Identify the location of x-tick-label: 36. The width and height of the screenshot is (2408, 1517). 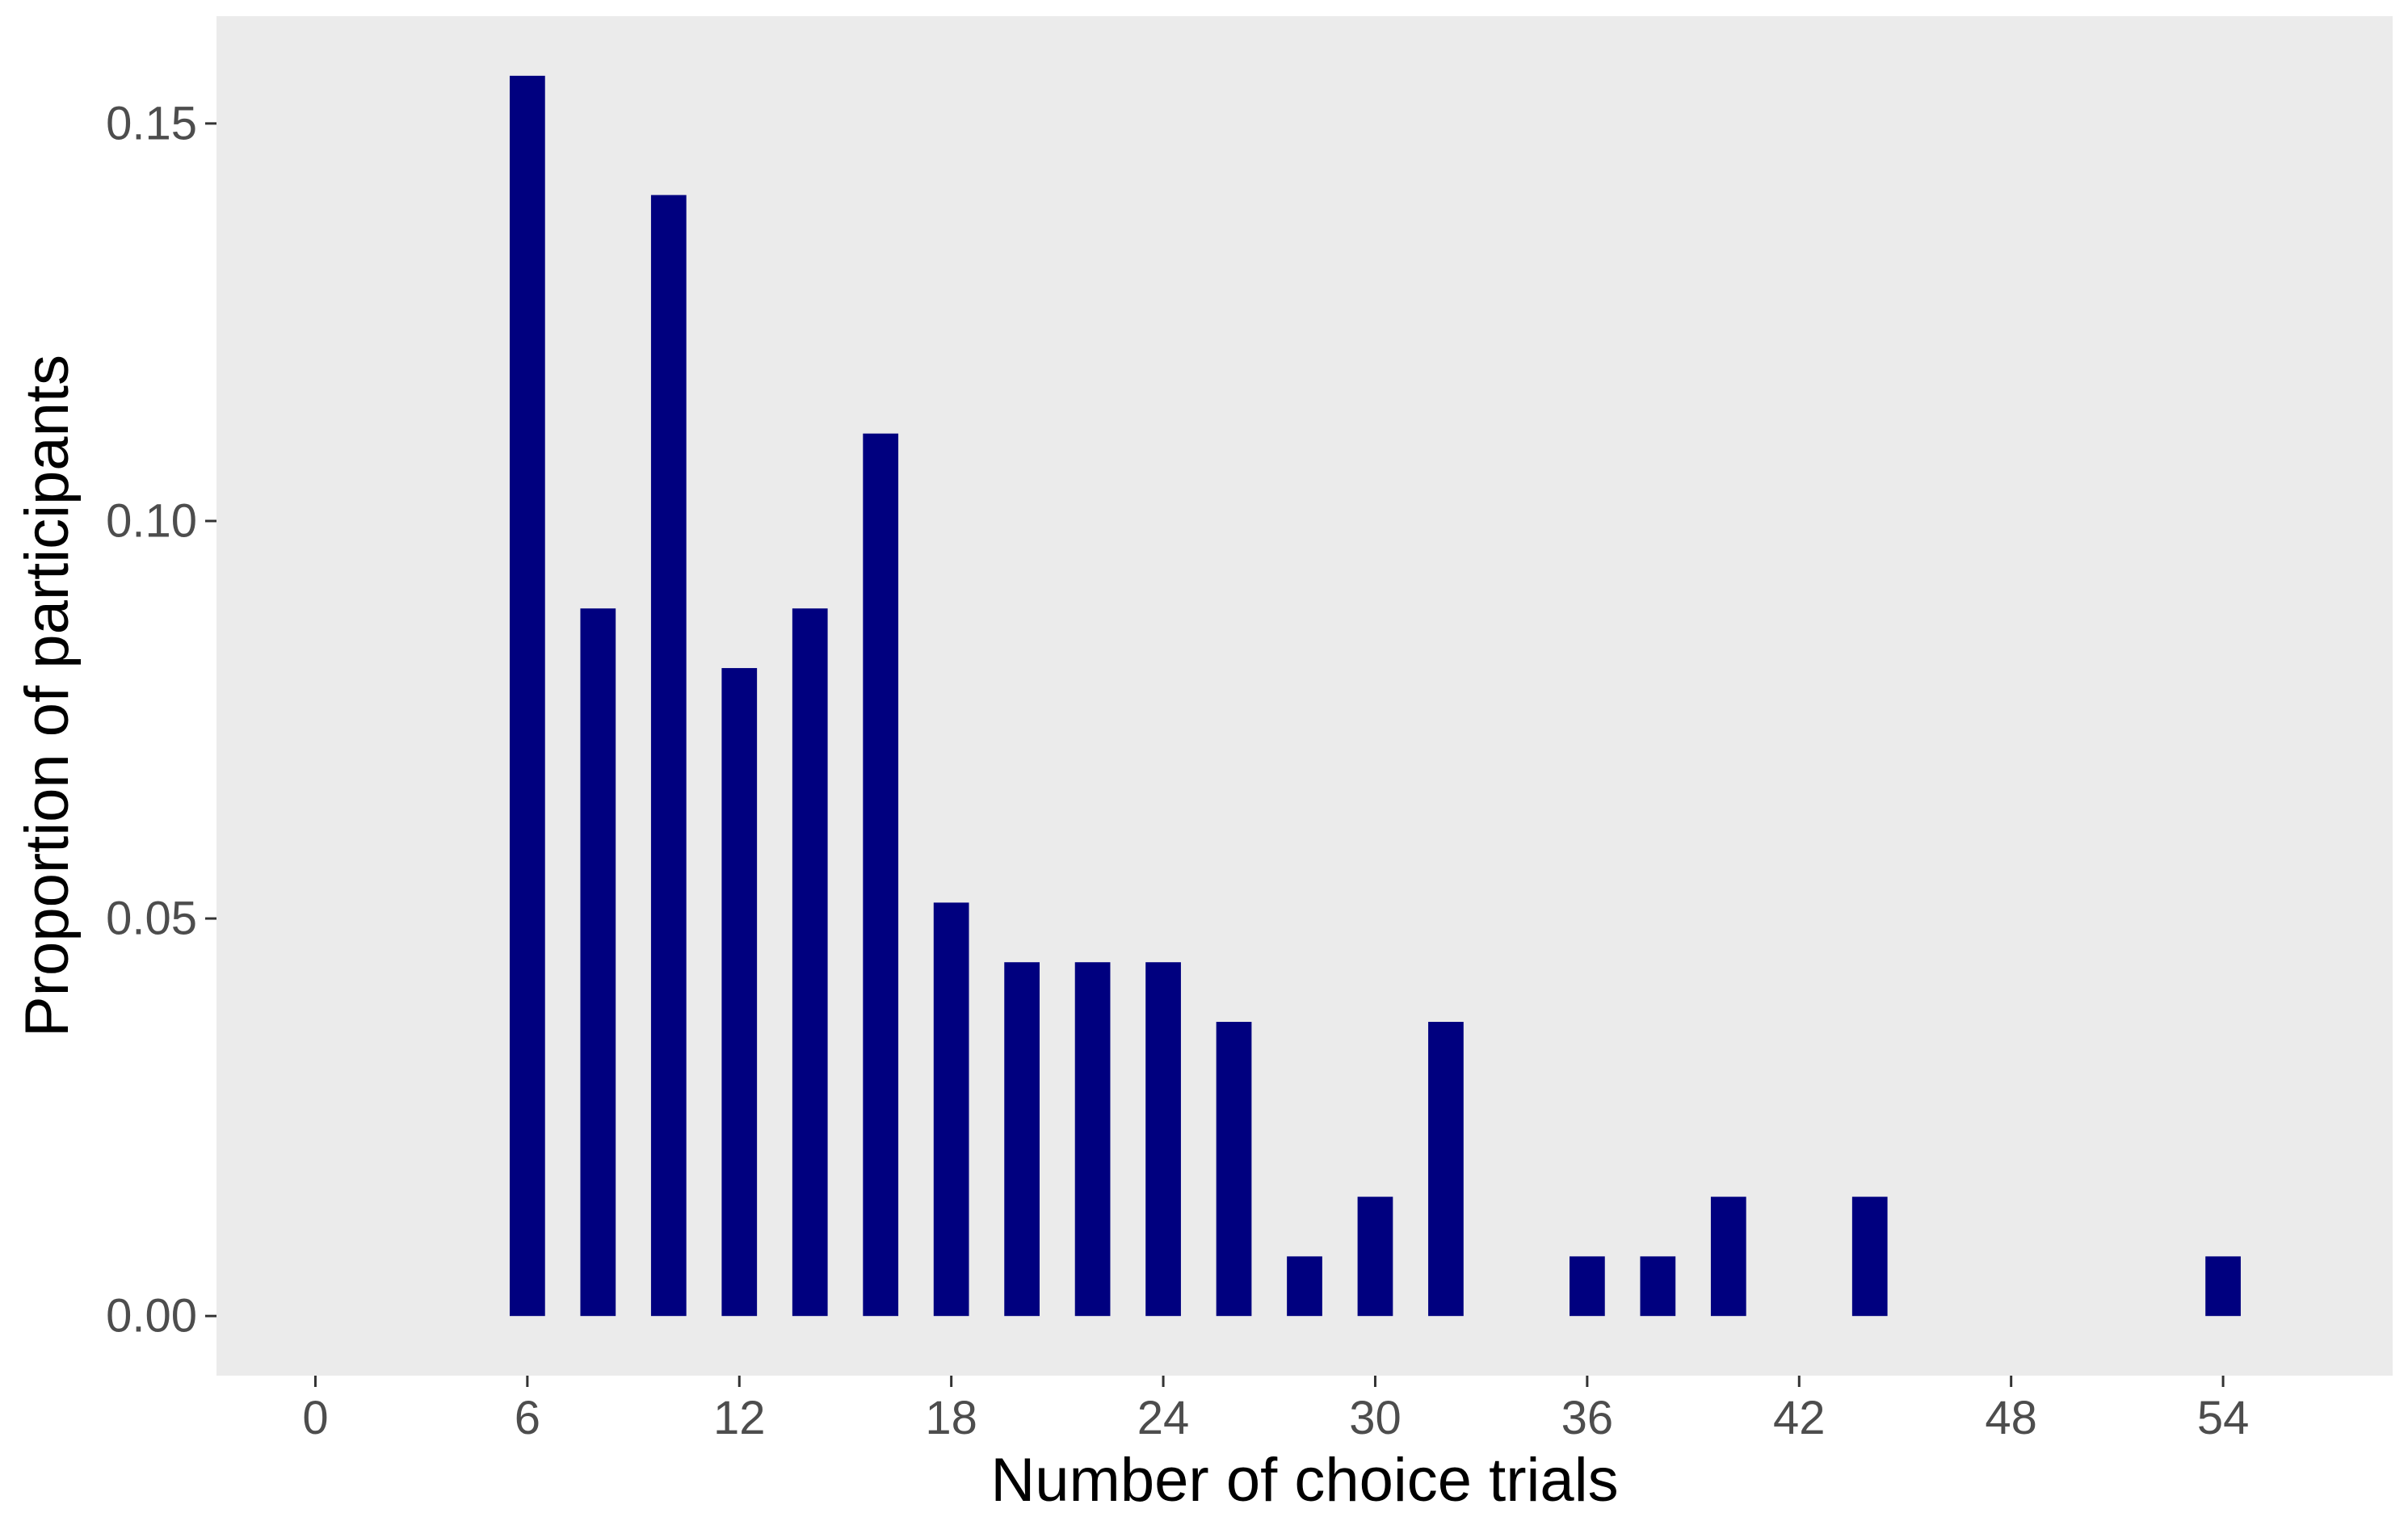
(1587, 1418).